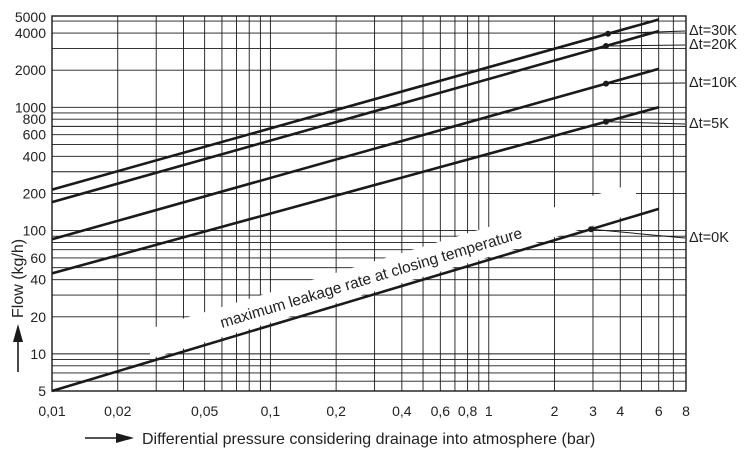  Describe the element at coordinates (35, 135) in the screenshot. I see `y-tick-label: 600` at that location.